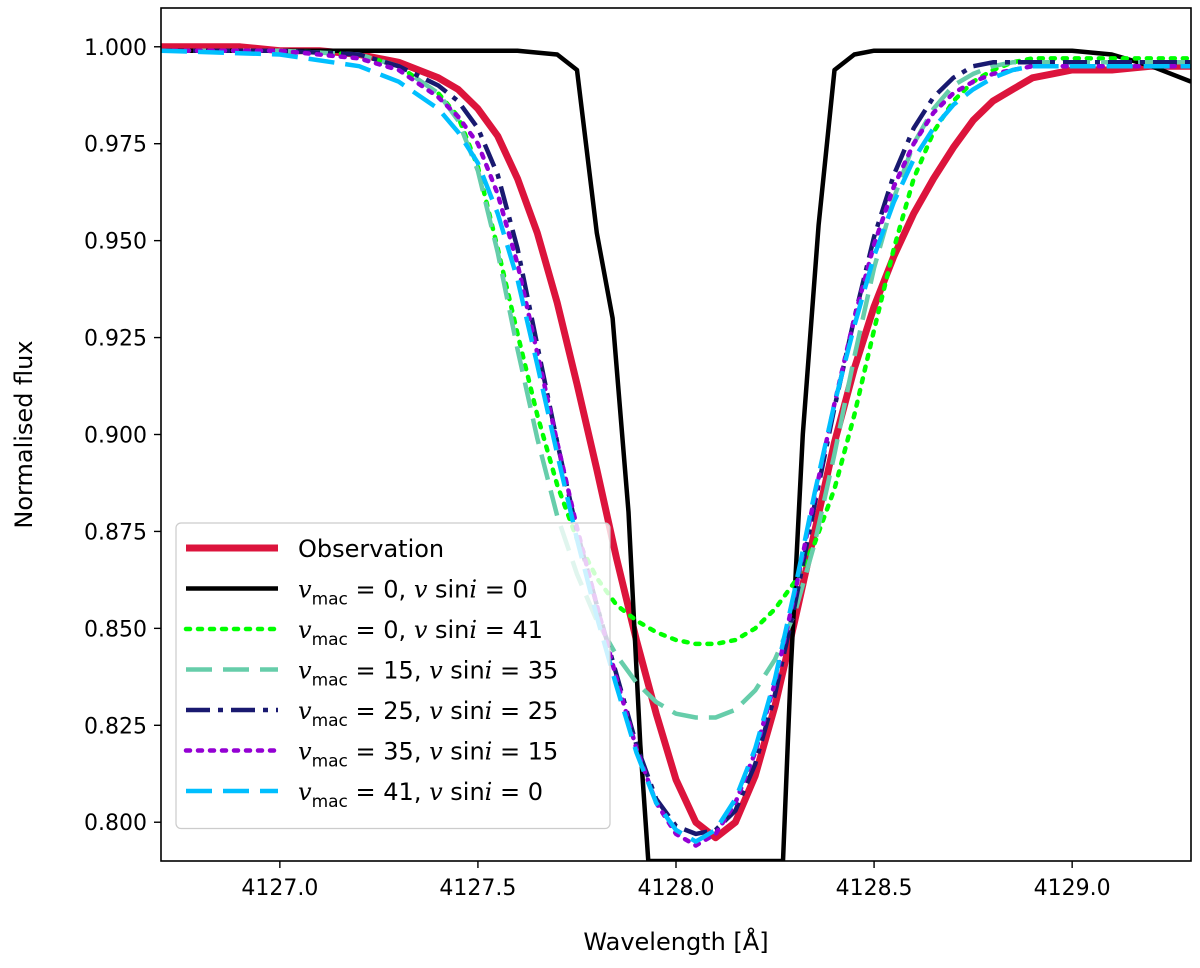 This screenshot has height=968, width=1200. What do you see at coordinates (428, 714) in the screenshot?
I see `legend-label-4: vmac = 25, v sini = 25` at bounding box center [428, 714].